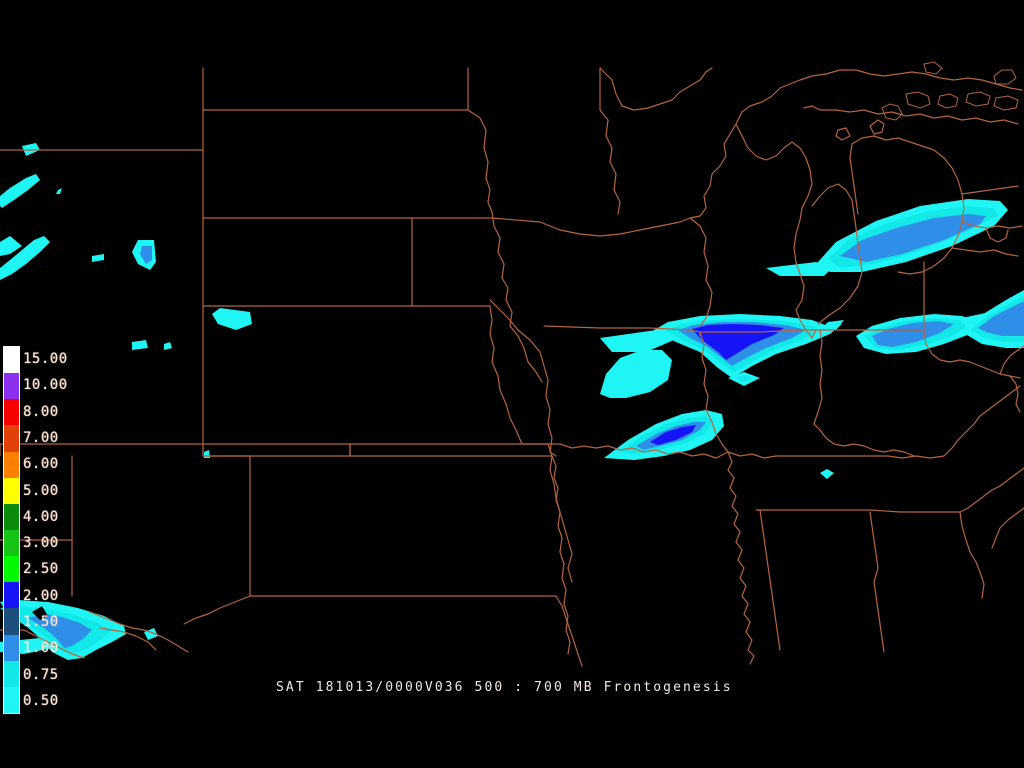 This screenshot has height=768, width=1024. Describe the element at coordinates (569, 631) in the screenshot. I see `border-tx-ar-la` at that location.